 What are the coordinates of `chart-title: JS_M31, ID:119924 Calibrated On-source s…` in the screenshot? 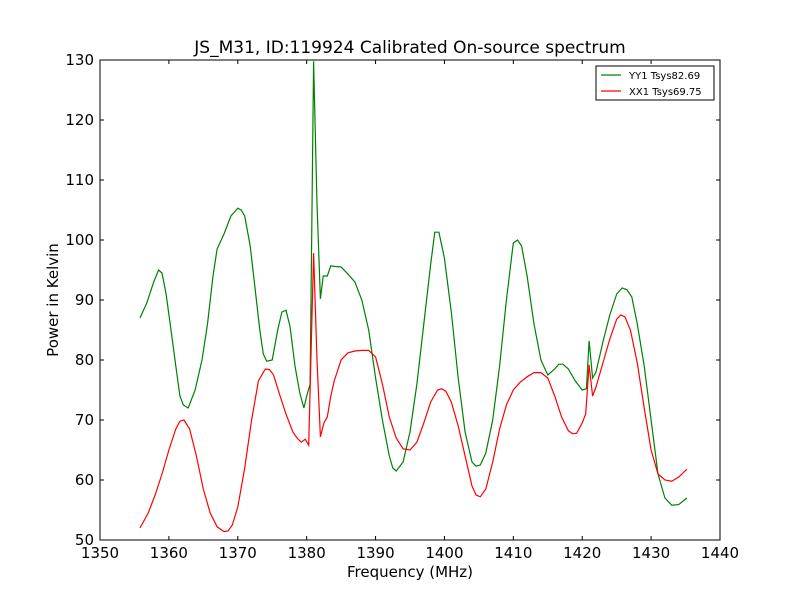 It's located at (409, 48).